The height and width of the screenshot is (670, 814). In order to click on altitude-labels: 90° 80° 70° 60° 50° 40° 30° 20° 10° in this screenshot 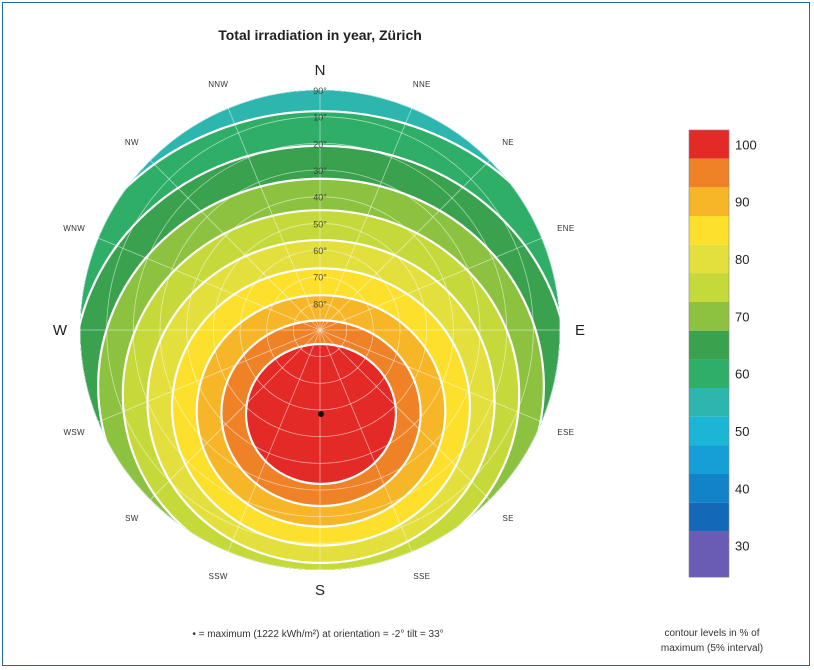, I will do `click(320, 197)`.